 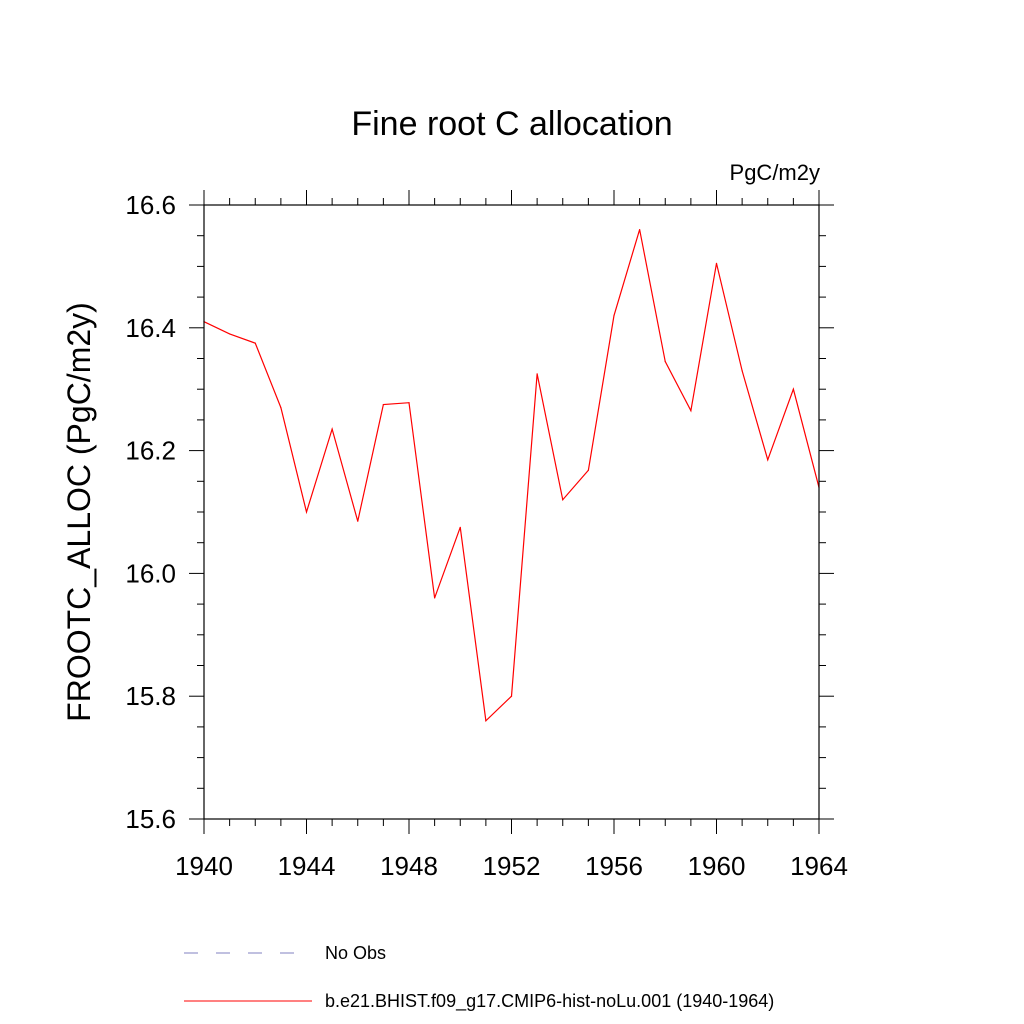 I want to click on x-tick-label: 1964, so click(x=819, y=866).